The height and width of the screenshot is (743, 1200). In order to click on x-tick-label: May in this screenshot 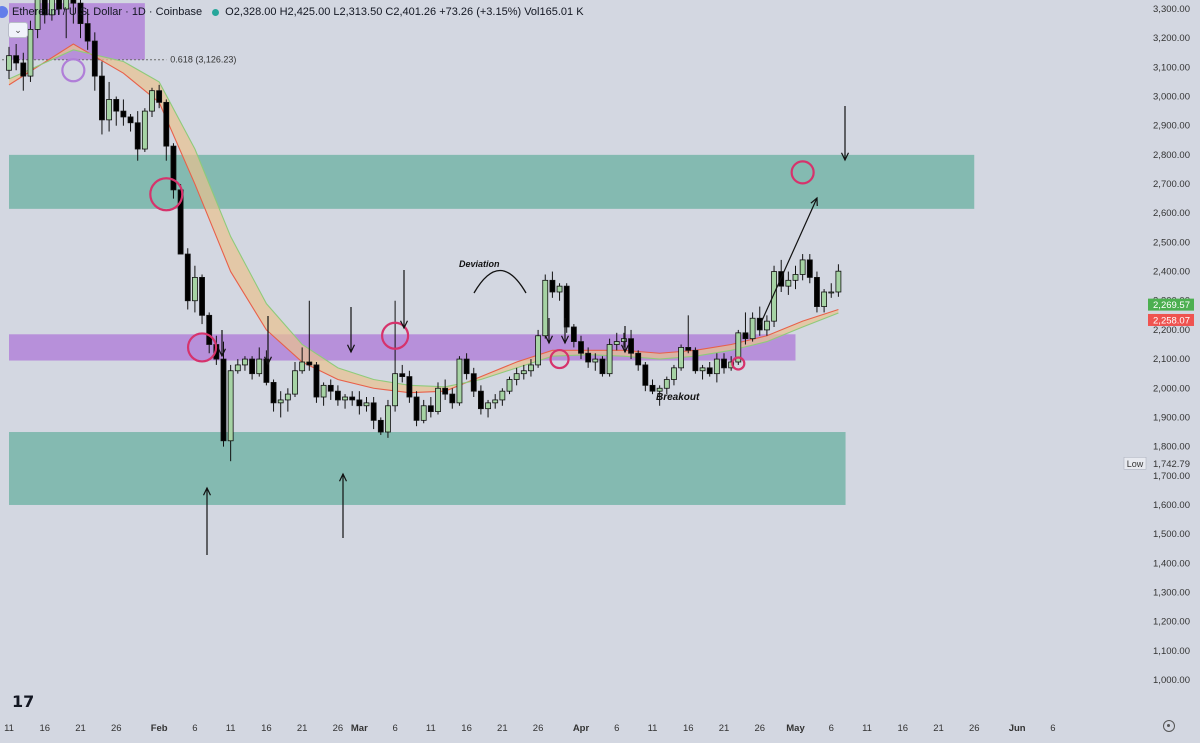, I will do `click(795, 728)`.